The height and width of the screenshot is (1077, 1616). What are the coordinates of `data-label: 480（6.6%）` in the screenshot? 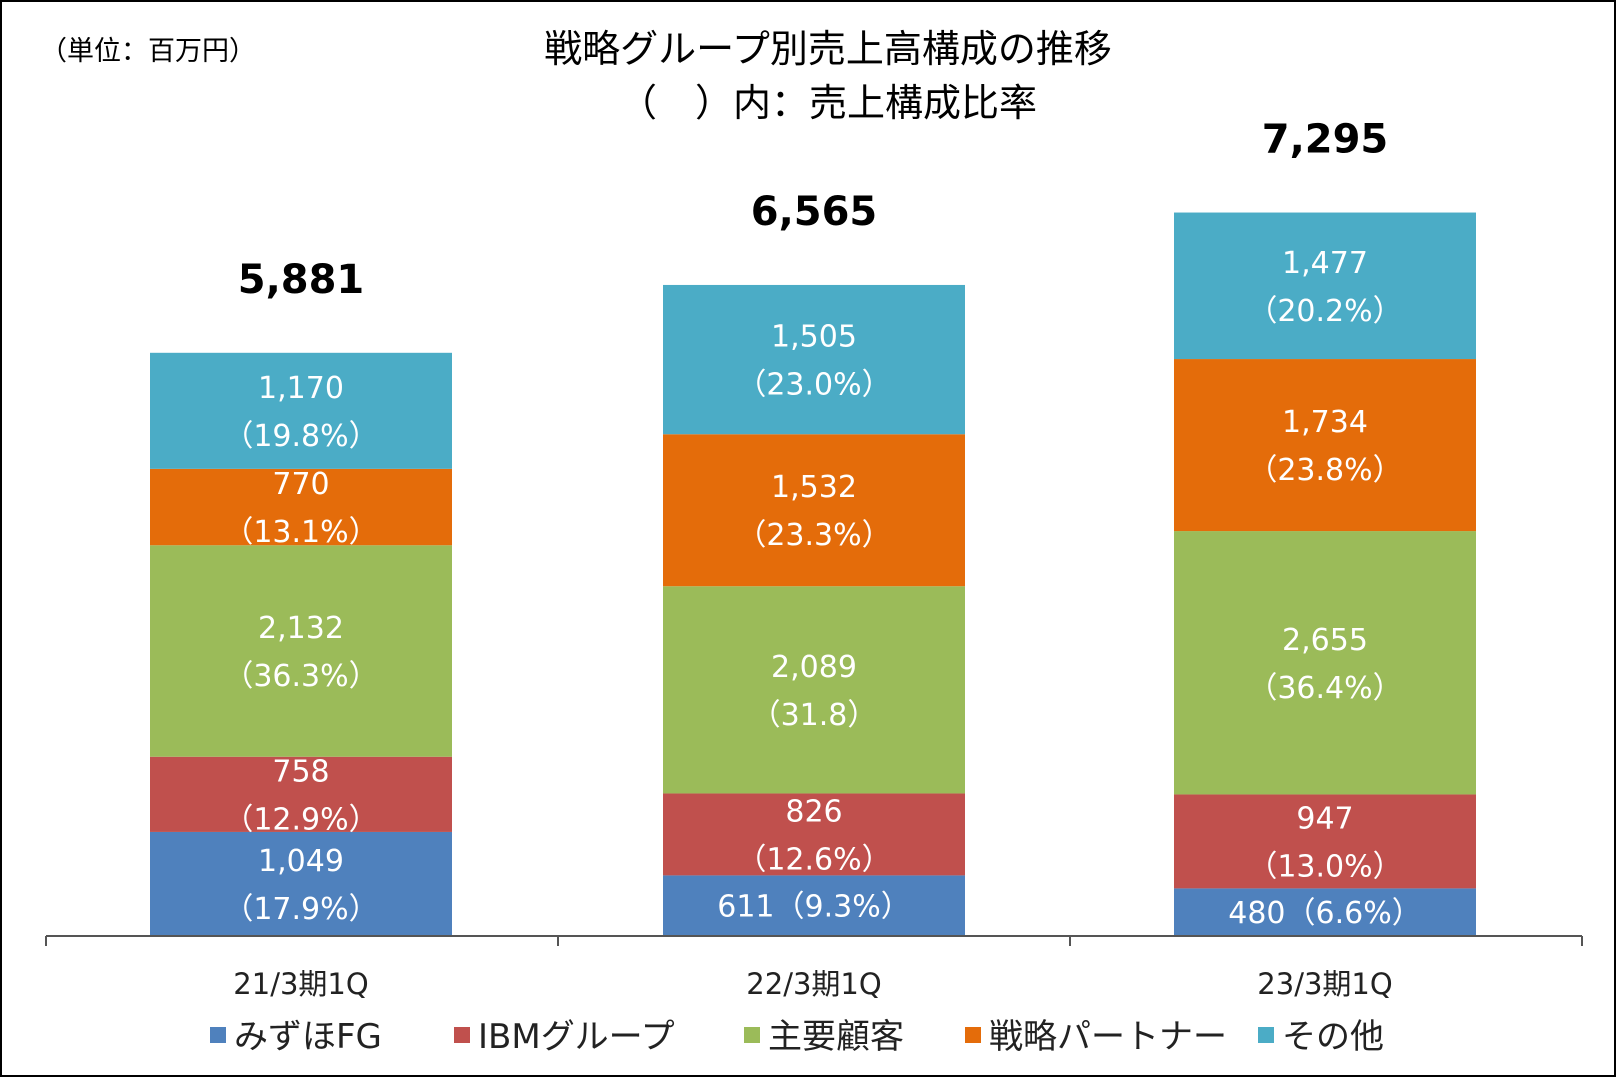 It's located at (1324, 913).